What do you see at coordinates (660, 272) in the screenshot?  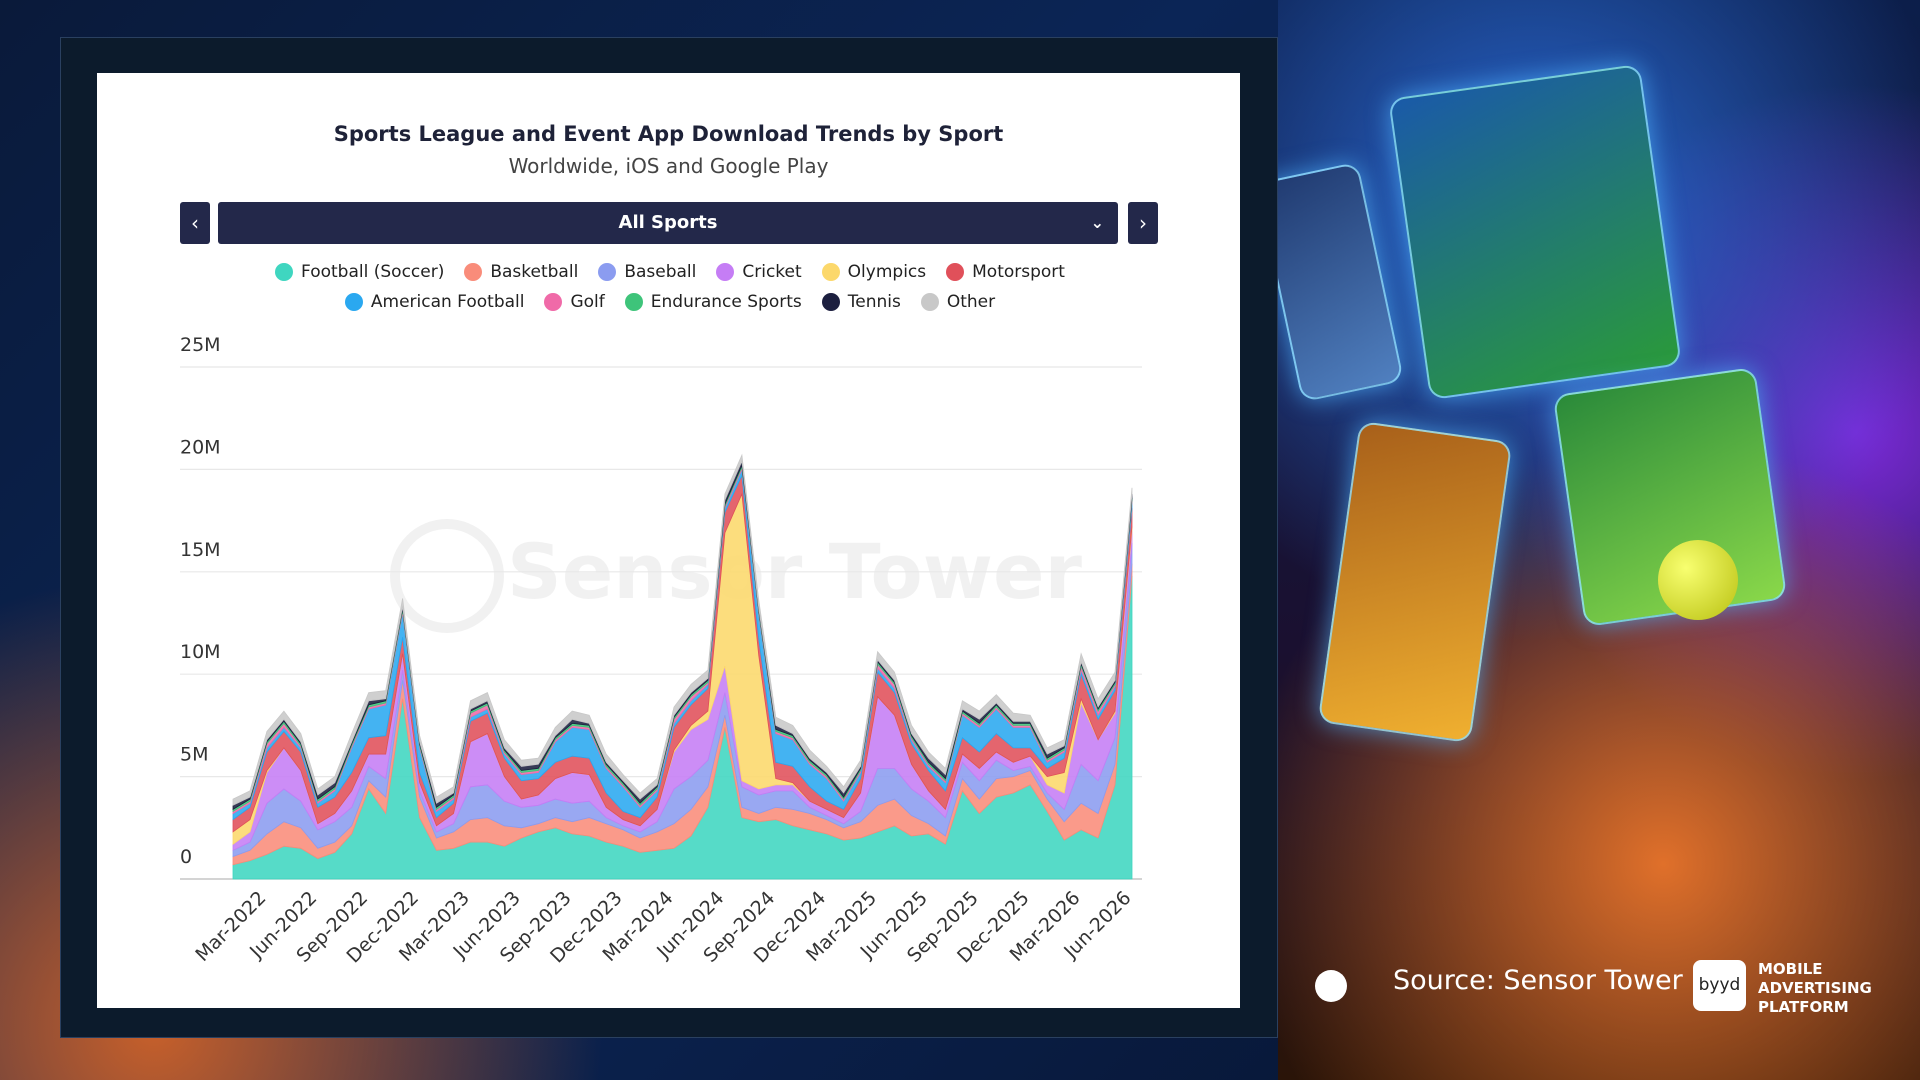 I see `legend-label: Baseball` at bounding box center [660, 272].